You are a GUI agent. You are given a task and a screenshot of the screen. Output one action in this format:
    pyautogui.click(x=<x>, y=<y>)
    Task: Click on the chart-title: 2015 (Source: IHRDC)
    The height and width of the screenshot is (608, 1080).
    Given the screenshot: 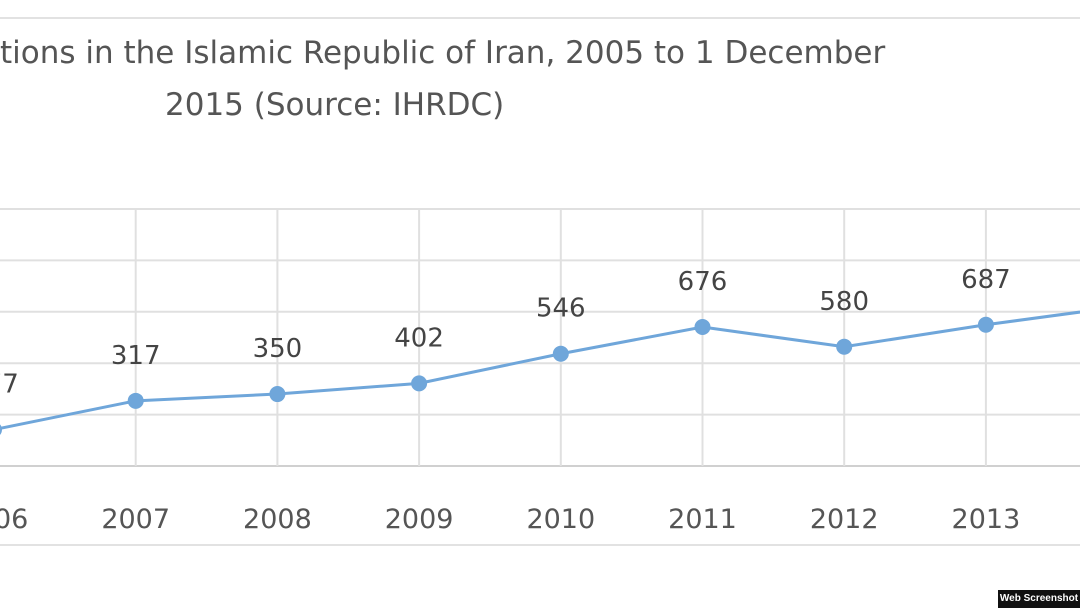 What is the action you would take?
    pyautogui.click(x=334, y=105)
    